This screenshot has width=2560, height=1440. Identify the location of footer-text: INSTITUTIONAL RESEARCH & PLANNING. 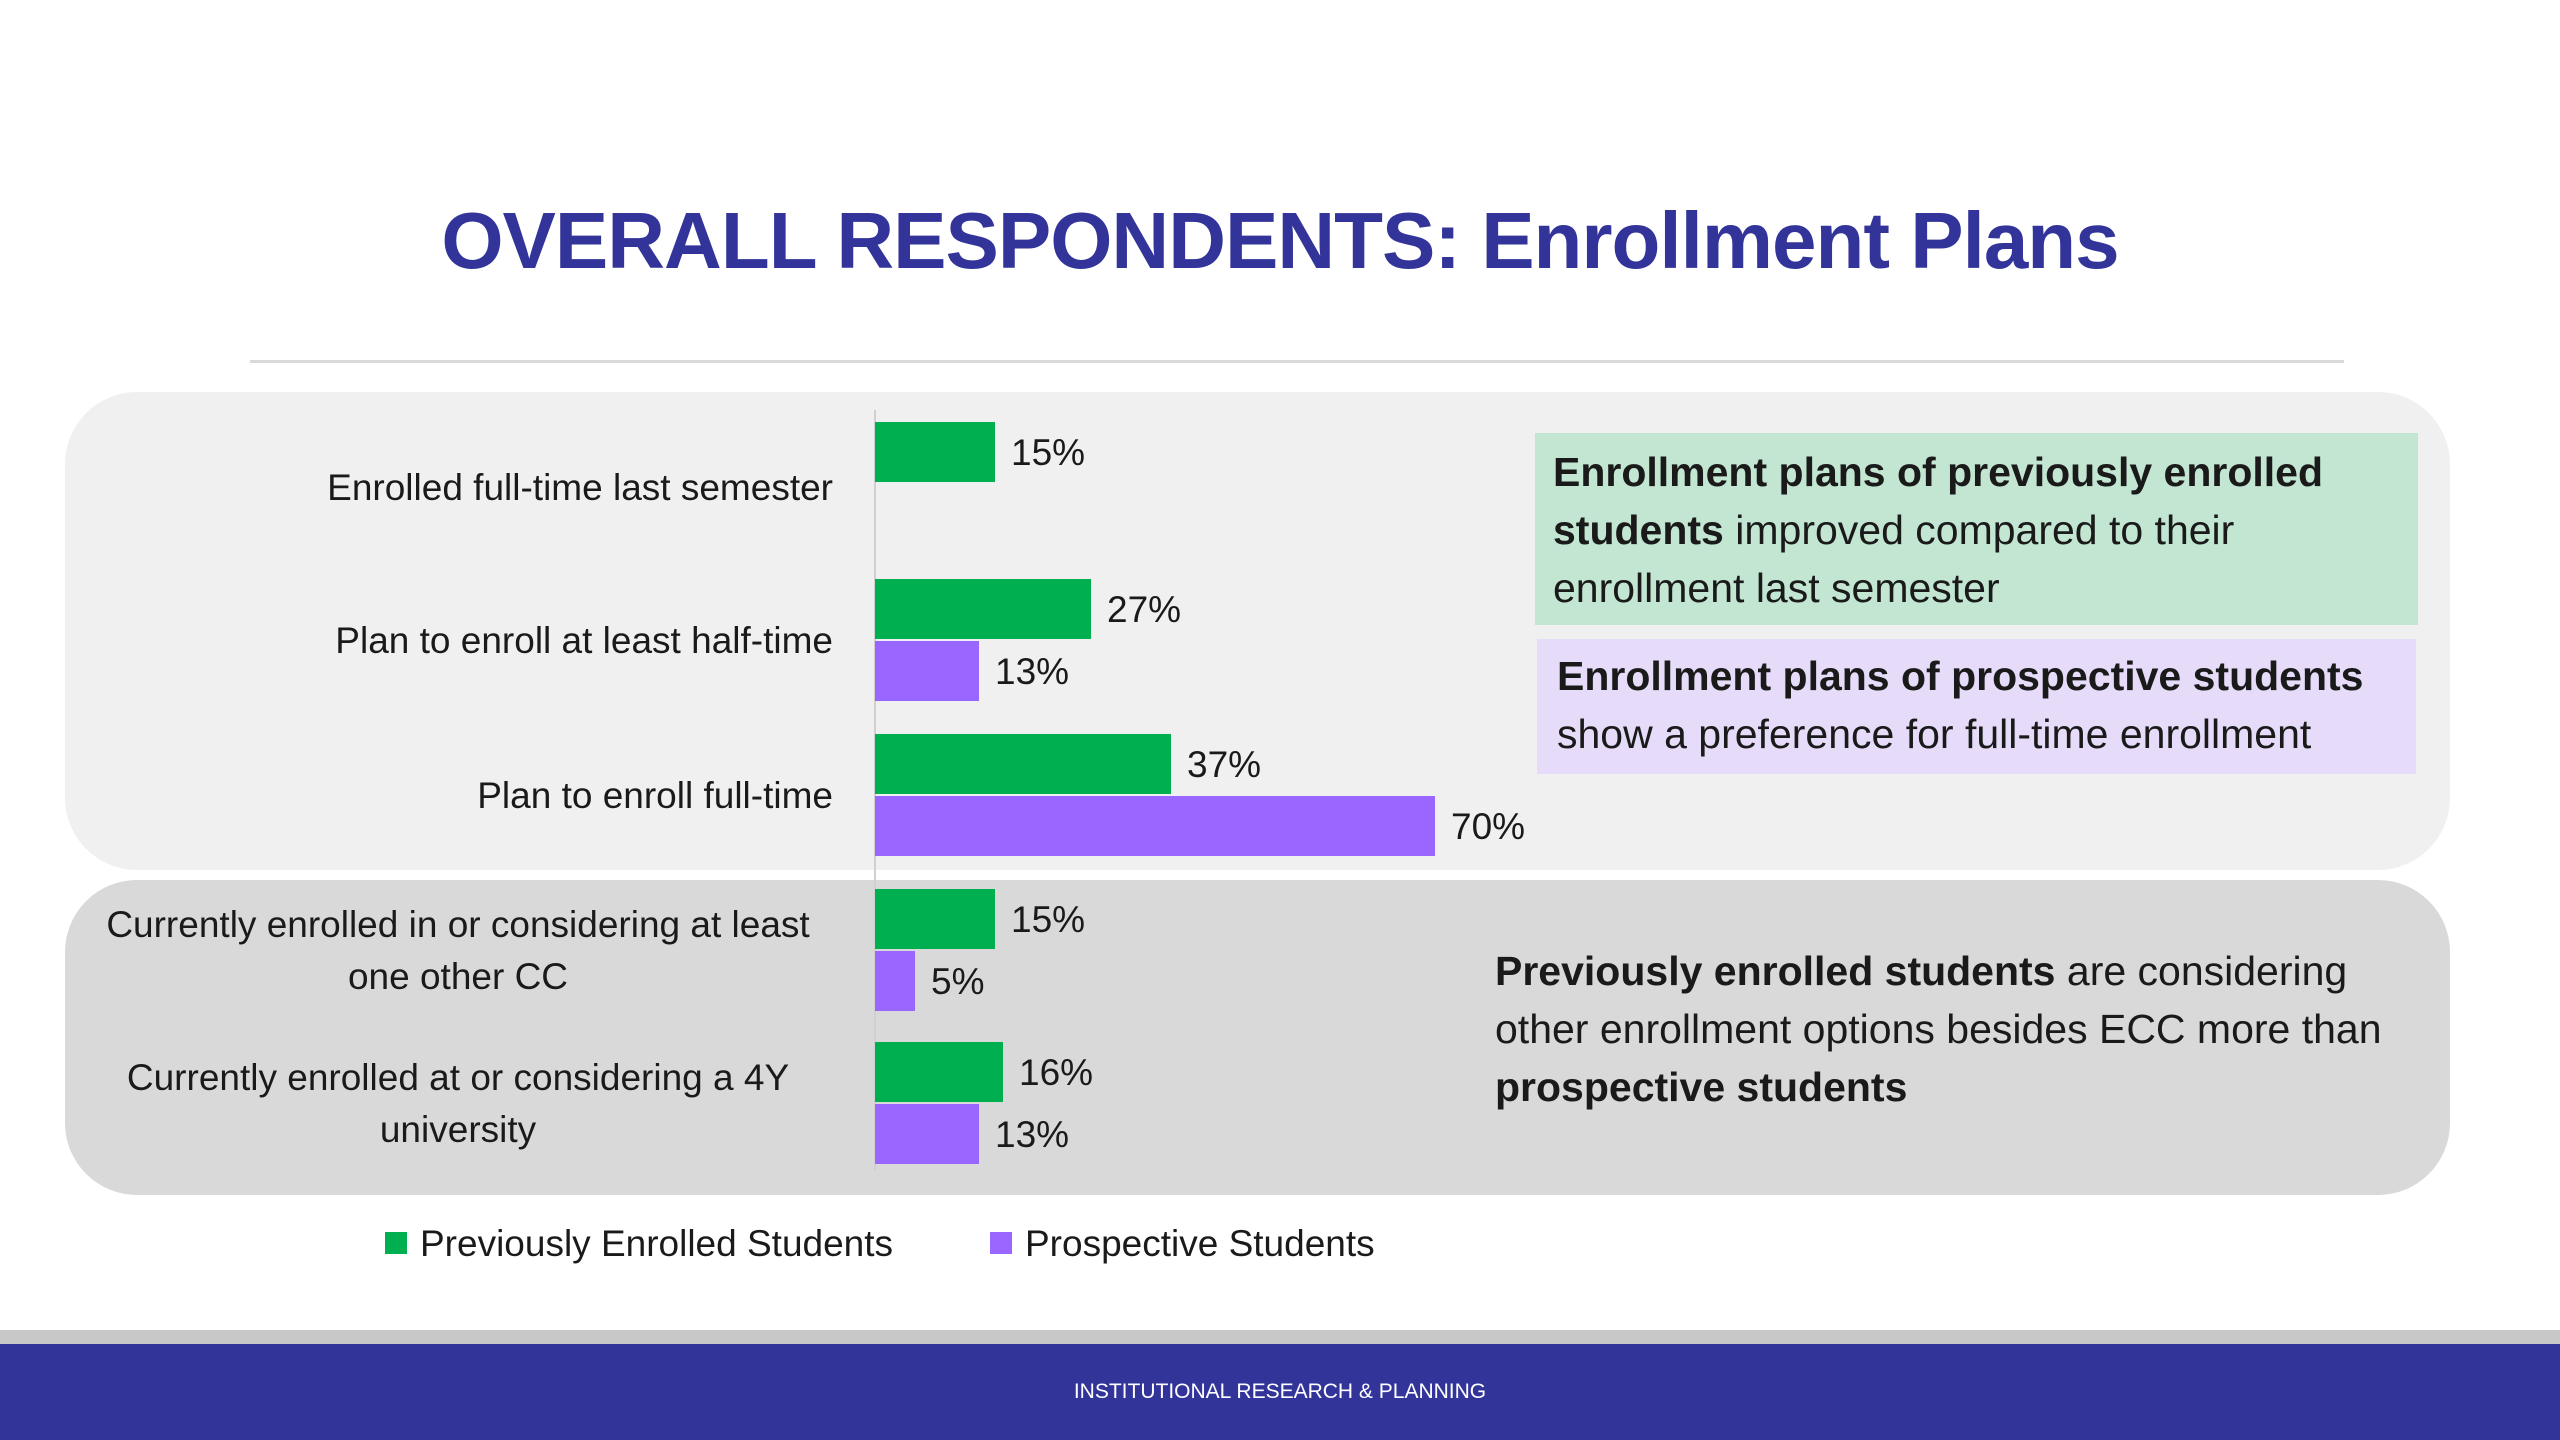
(1280, 1391).